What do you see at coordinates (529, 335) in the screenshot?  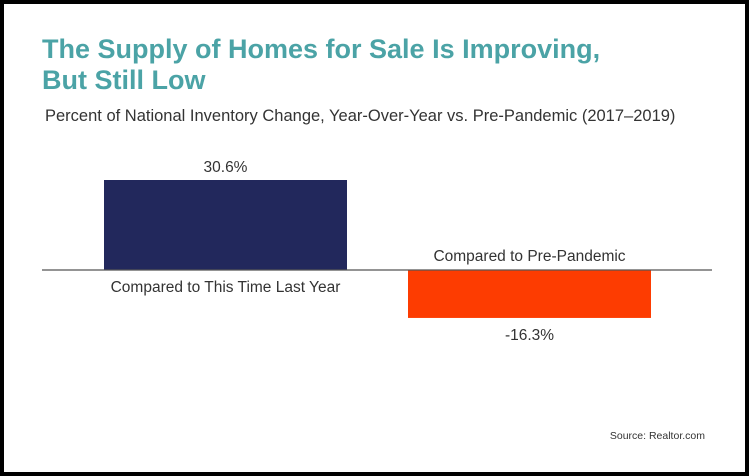 I see `data-label-2: -16.3%` at bounding box center [529, 335].